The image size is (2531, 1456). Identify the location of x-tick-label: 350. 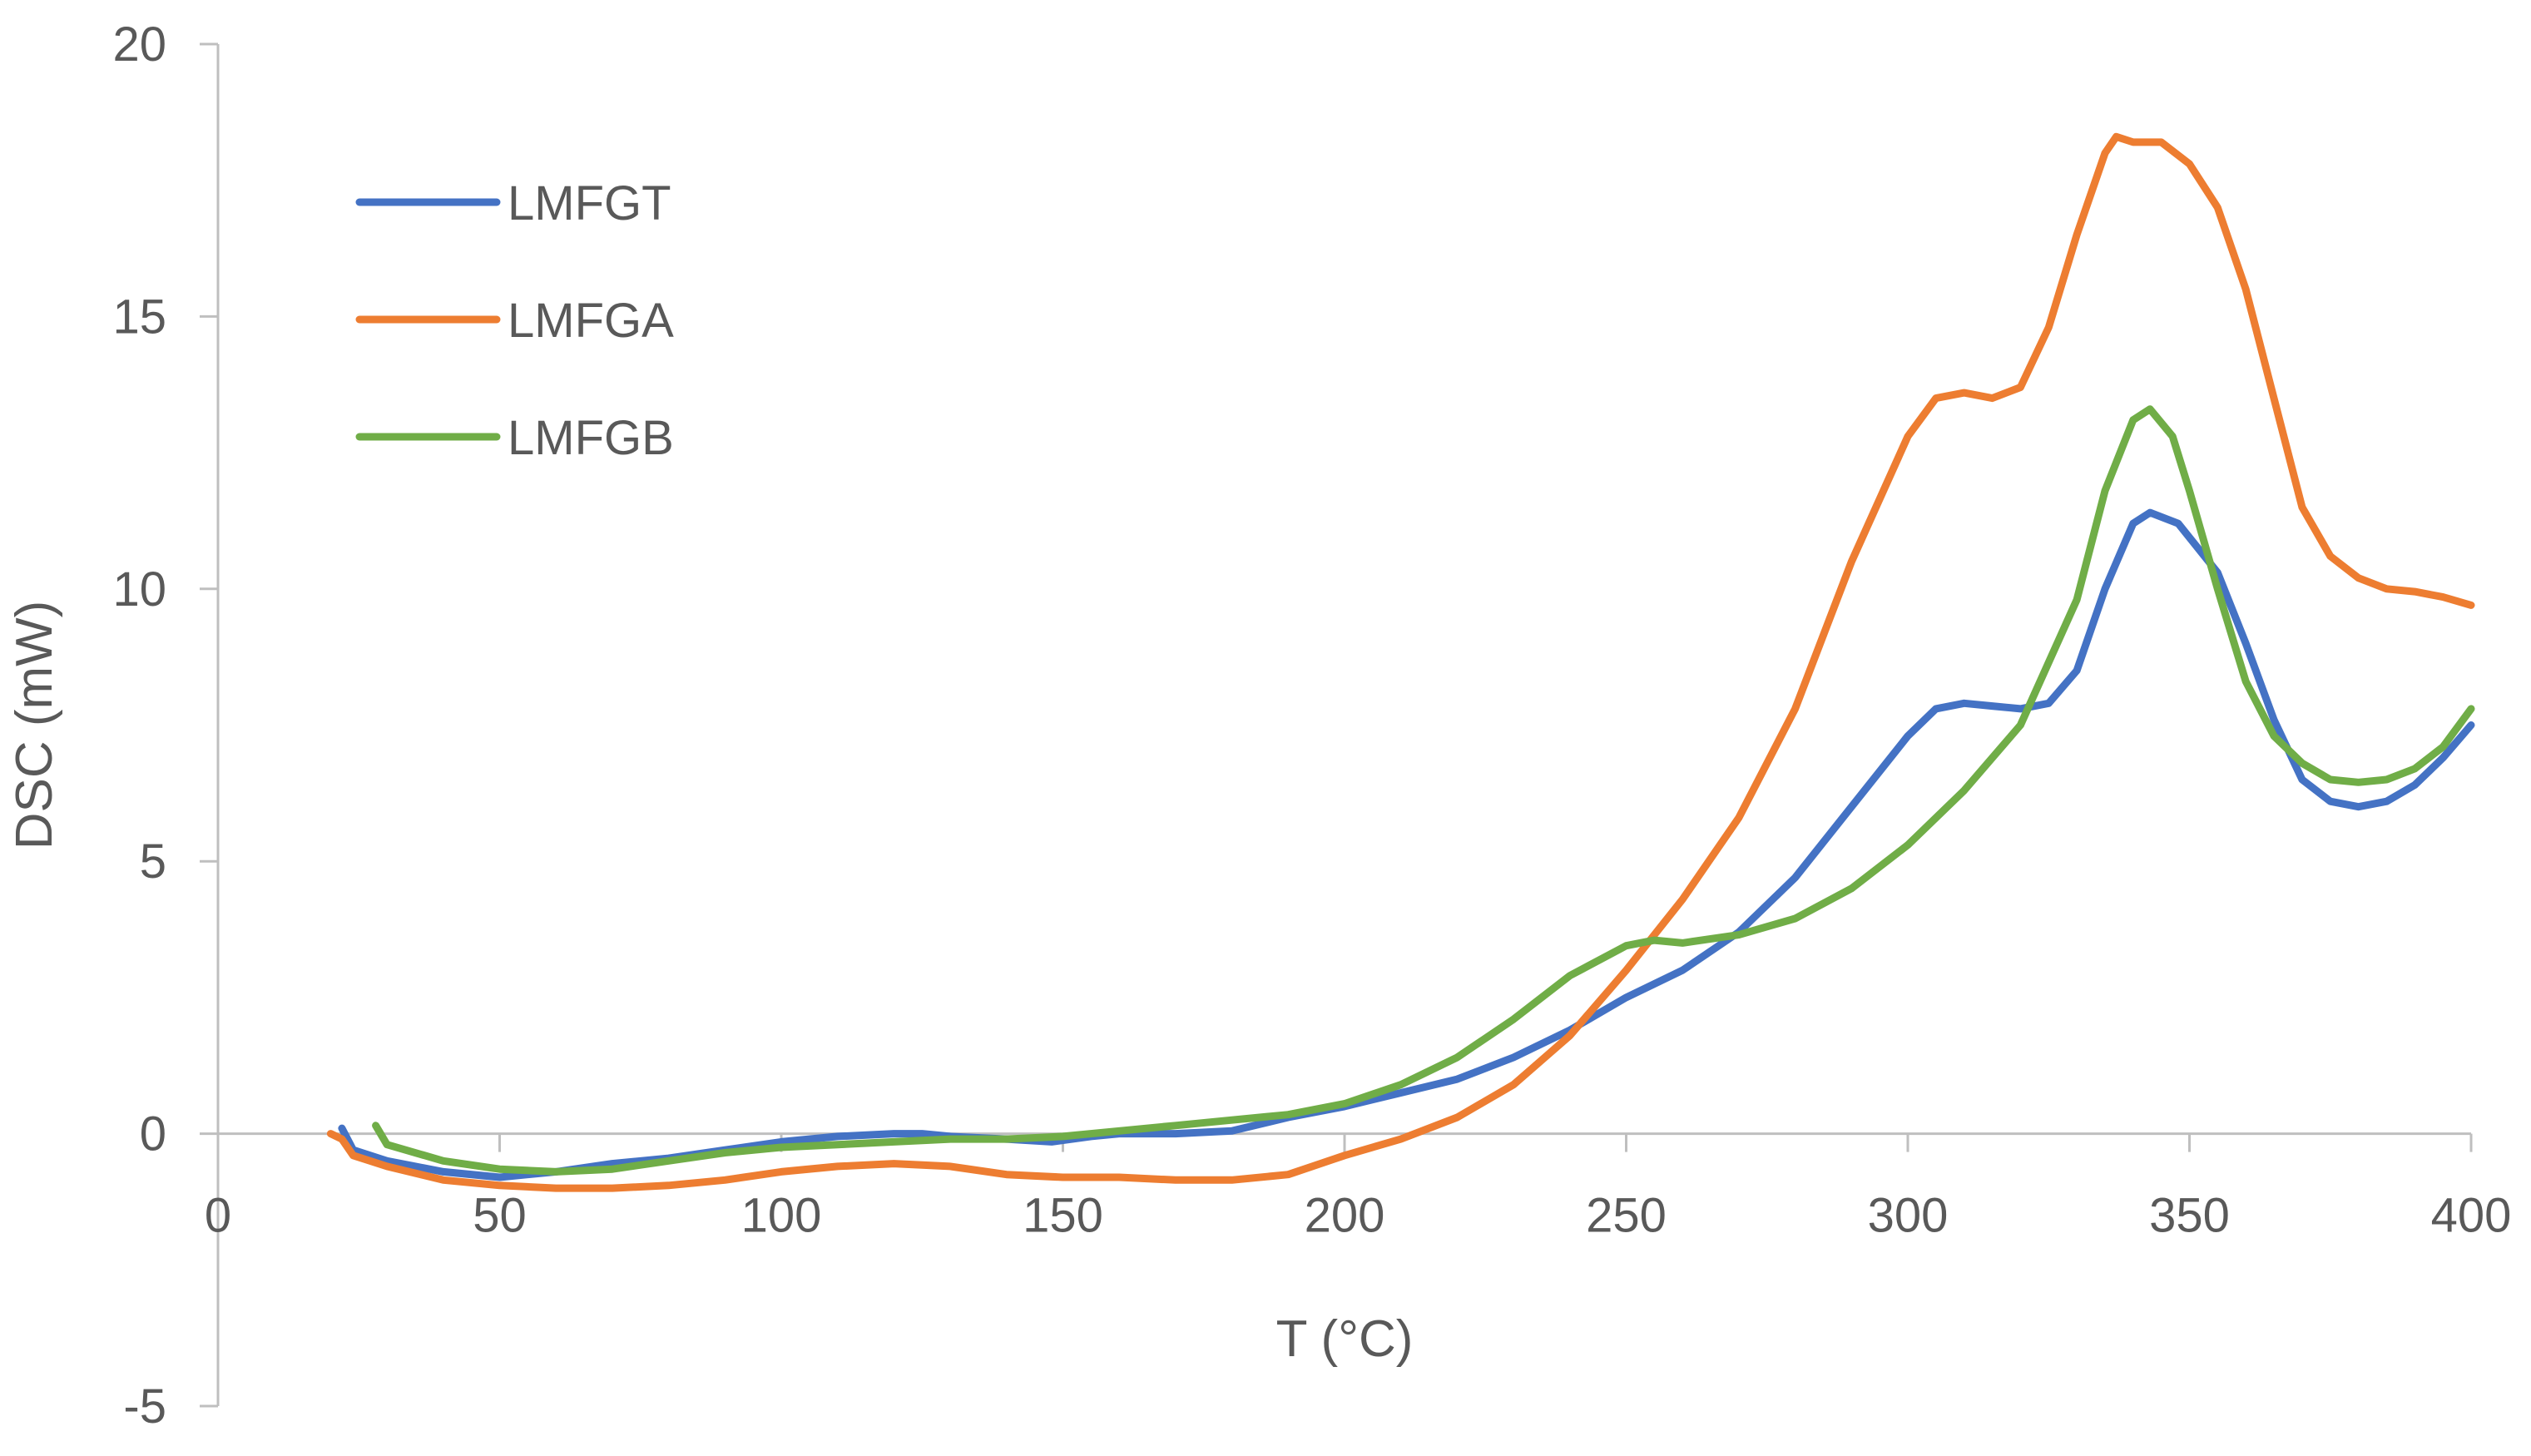
(2189, 1216).